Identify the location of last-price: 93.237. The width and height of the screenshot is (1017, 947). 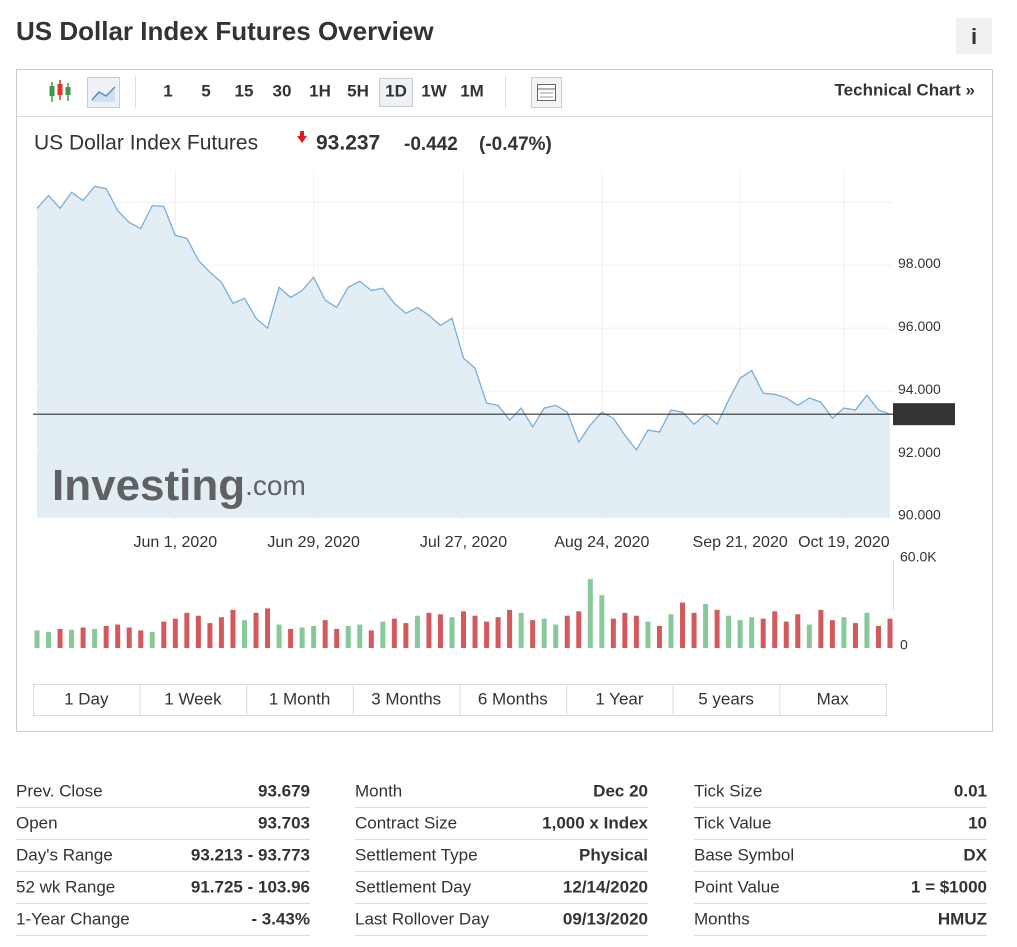
(348, 143).